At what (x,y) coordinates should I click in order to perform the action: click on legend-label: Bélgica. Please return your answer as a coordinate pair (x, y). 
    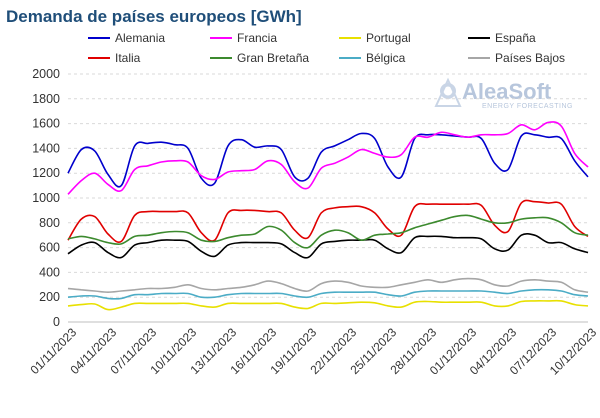
    Looking at the image, I should click on (386, 58).